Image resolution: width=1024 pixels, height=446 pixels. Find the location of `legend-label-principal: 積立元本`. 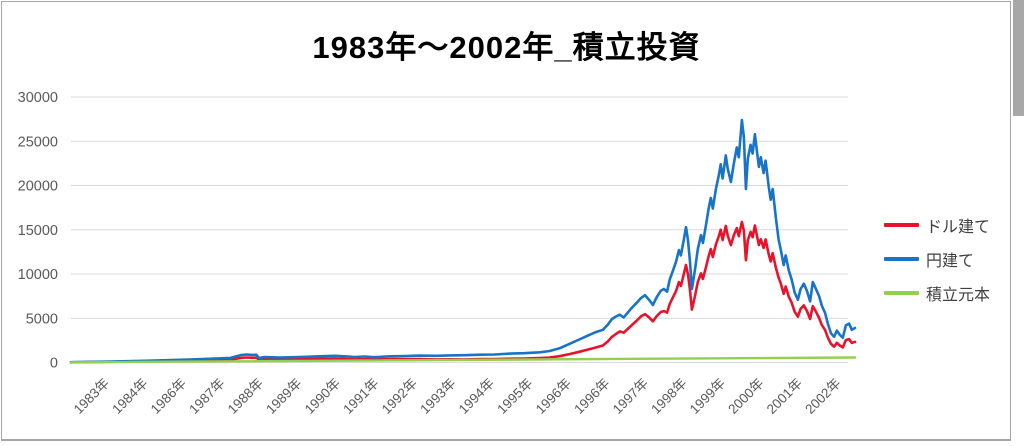

legend-label-principal: 積立元本 is located at coordinates (958, 295).